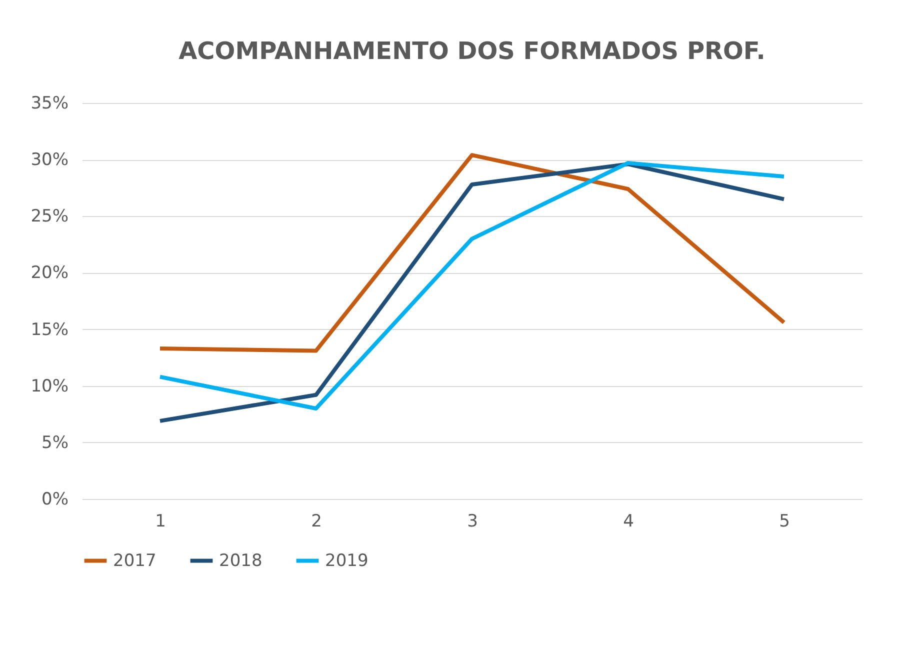 The image size is (899, 653). Describe the element at coordinates (346, 560) in the screenshot. I see `legend-label: 2019` at that location.